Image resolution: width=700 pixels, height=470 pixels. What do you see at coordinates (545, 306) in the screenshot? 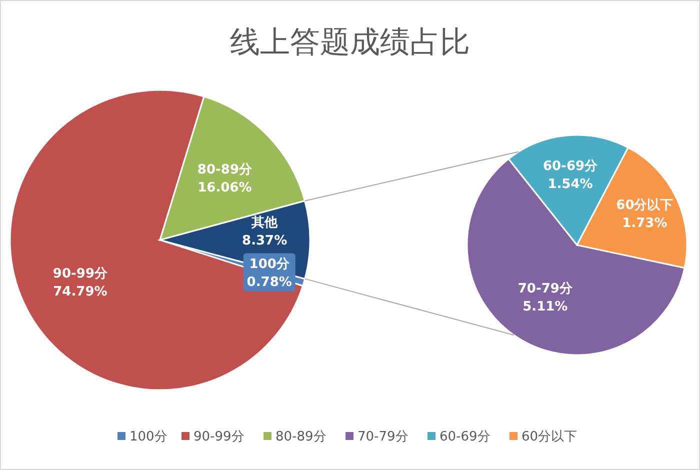
I see `data-label: 5.11%` at bounding box center [545, 306].